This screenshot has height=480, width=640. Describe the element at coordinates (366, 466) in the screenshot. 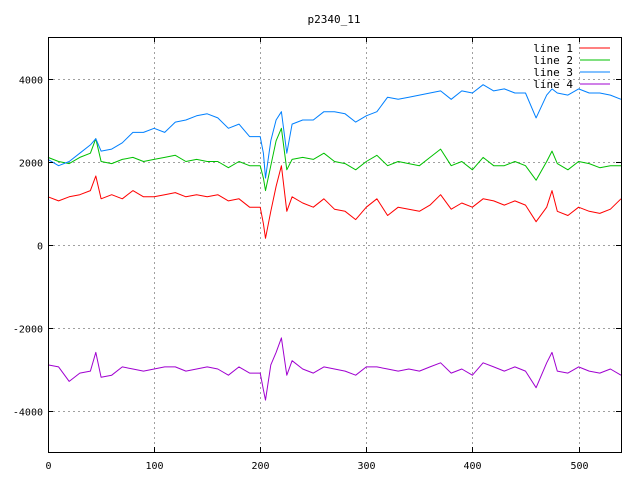

I see `x-tick-label: 300` at that location.